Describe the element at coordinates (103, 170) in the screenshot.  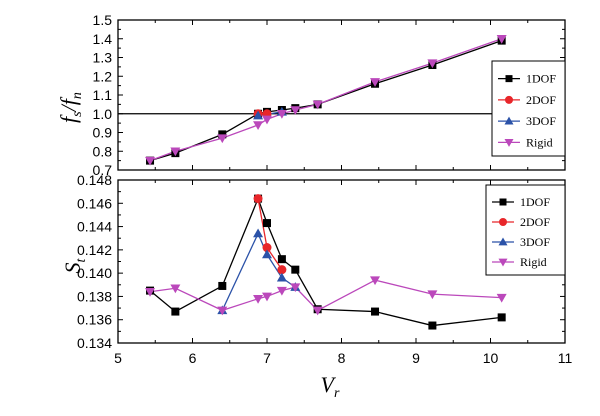
I see `y-tick-label: 0.7` at that location.